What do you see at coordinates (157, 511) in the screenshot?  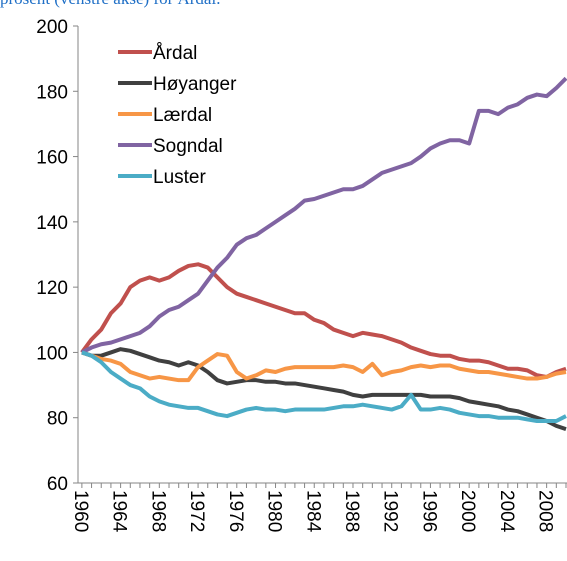 I see `x-tick-label: 1968` at bounding box center [157, 511].